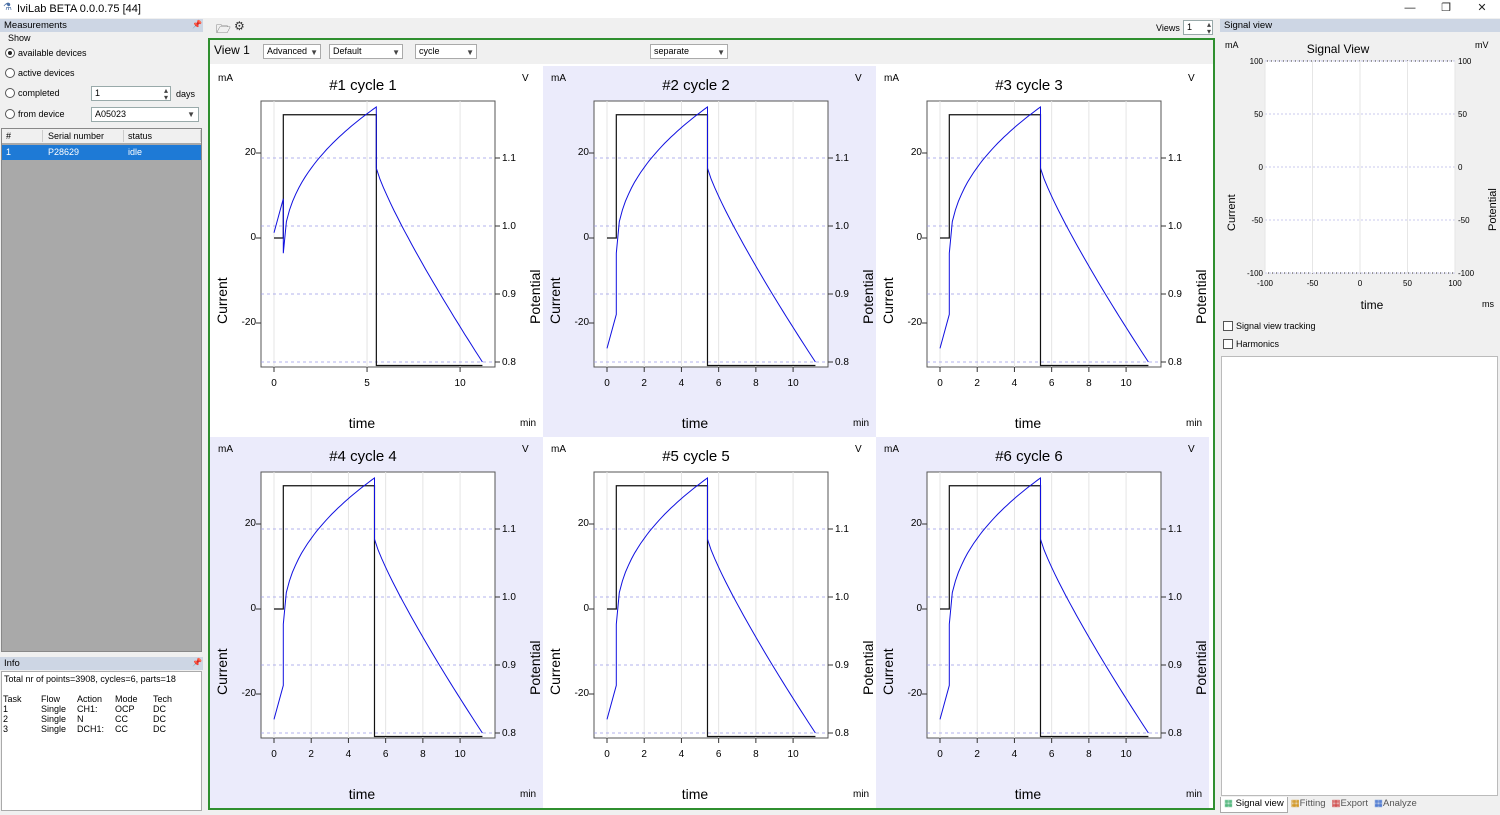 Image resolution: width=1500 pixels, height=815 pixels. I want to click on tab-fitting: ▦Fitting, so click(1308, 805).